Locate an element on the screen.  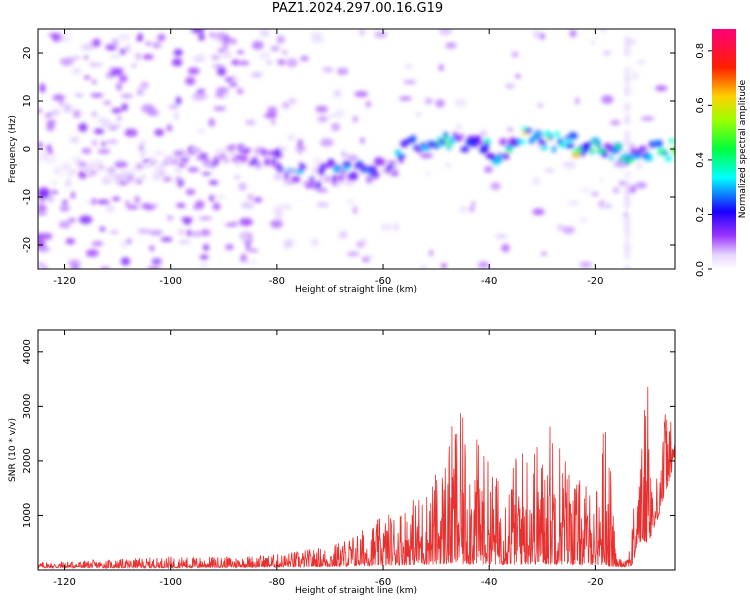
spectrogram-x-axis-label: Height of straight line (km) is located at coordinates (356, 290).